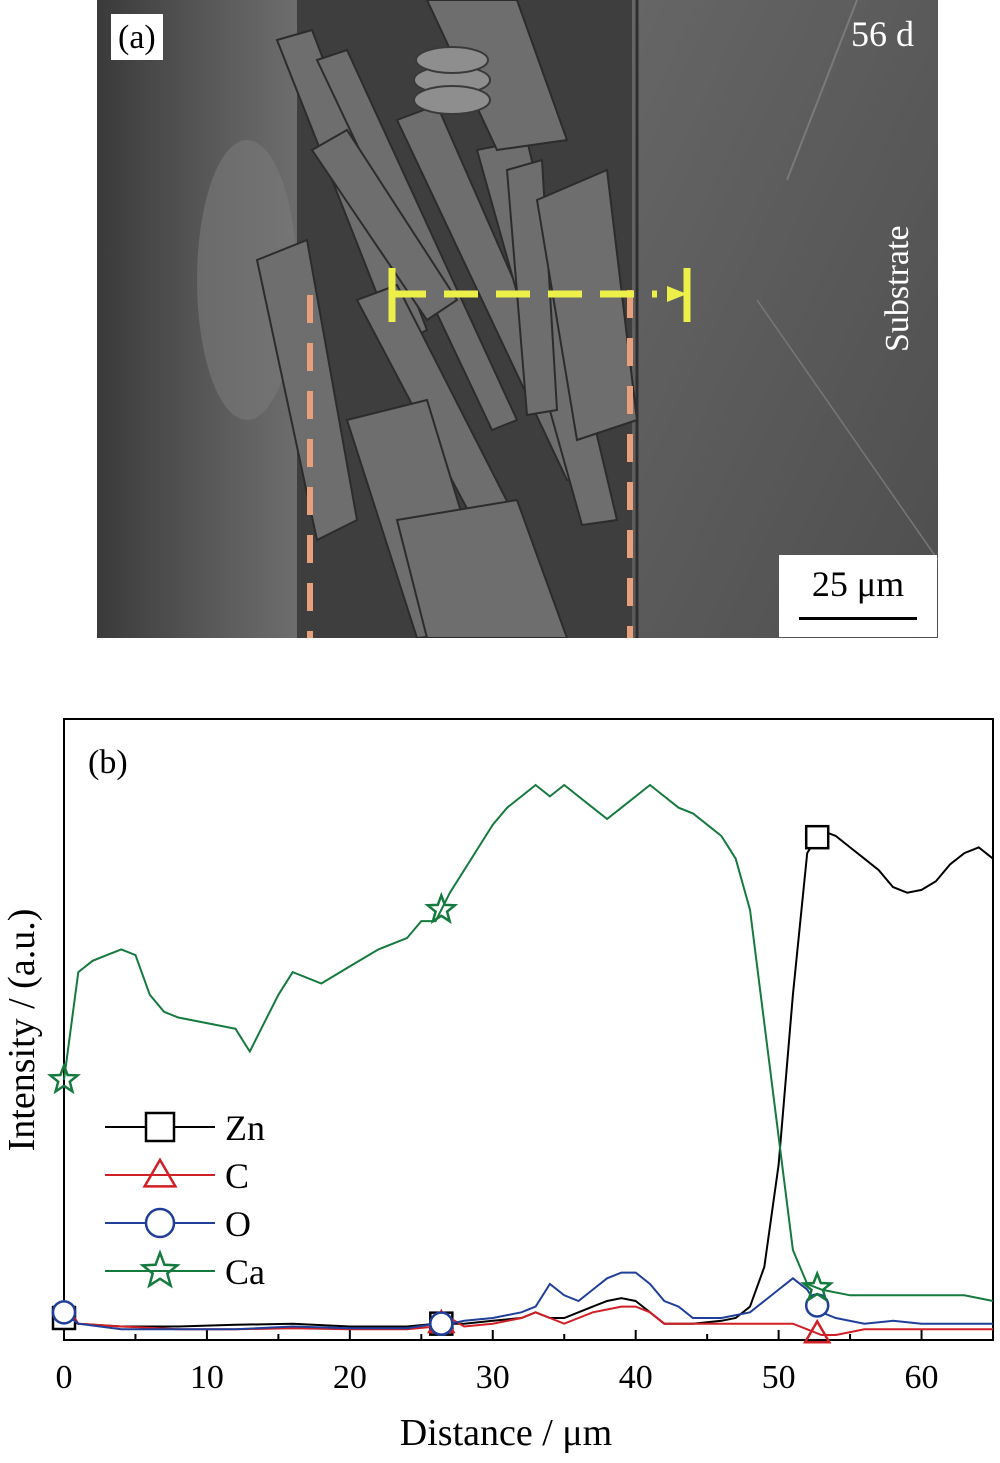 The height and width of the screenshot is (1463, 1000). What do you see at coordinates (185, 1270) in the screenshot?
I see `legend-item-ca: Ca` at bounding box center [185, 1270].